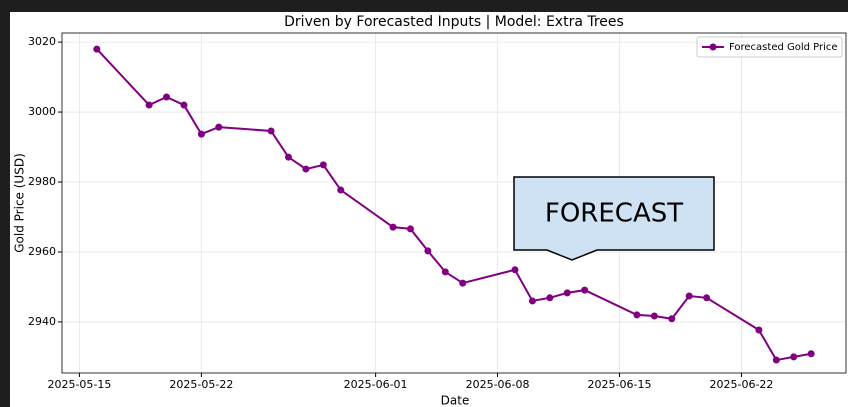 This screenshot has width=848, height=407. I want to click on legend-label: Forecasted Gold Price, so click(783, 47).